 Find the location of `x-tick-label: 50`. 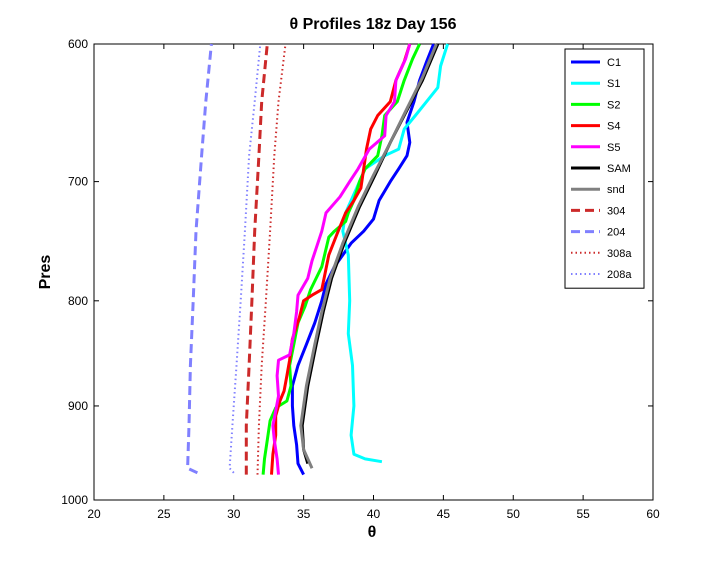

x-tick-label: 50 is located at coordinates (514, 514).